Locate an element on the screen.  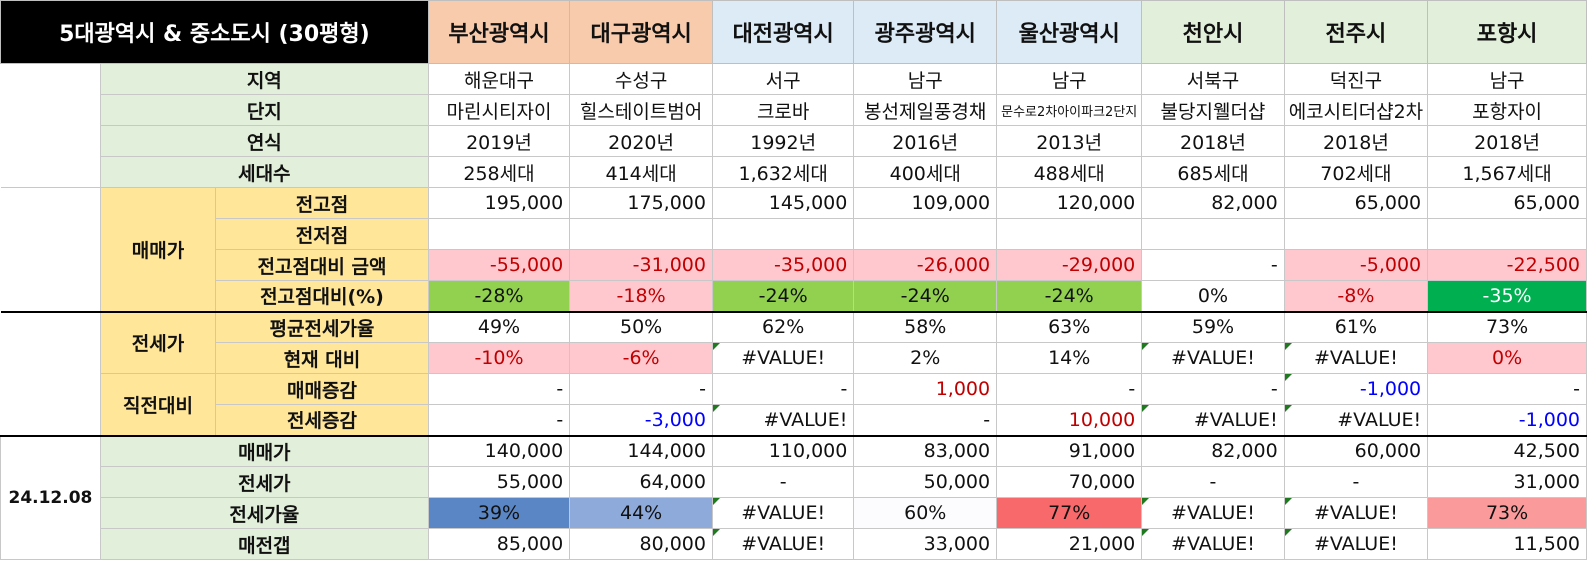
data-cell: 2% is located at coordinates (925, 358).